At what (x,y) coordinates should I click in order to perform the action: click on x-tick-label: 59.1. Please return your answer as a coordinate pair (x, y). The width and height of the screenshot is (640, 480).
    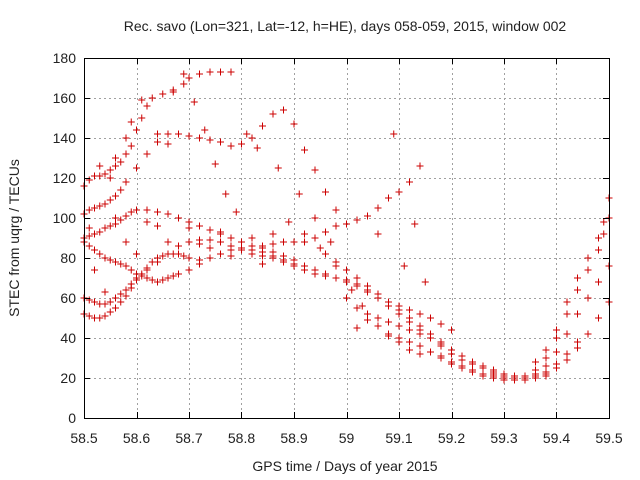
    Looking at the image, I should click on (398, 438).